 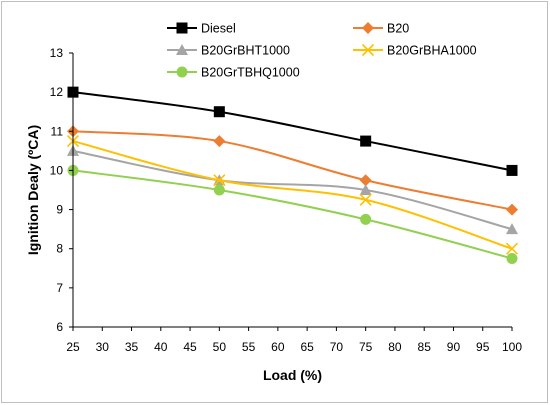 I want to click on x-axis-title: Load (%), so click(x=292, y=375).